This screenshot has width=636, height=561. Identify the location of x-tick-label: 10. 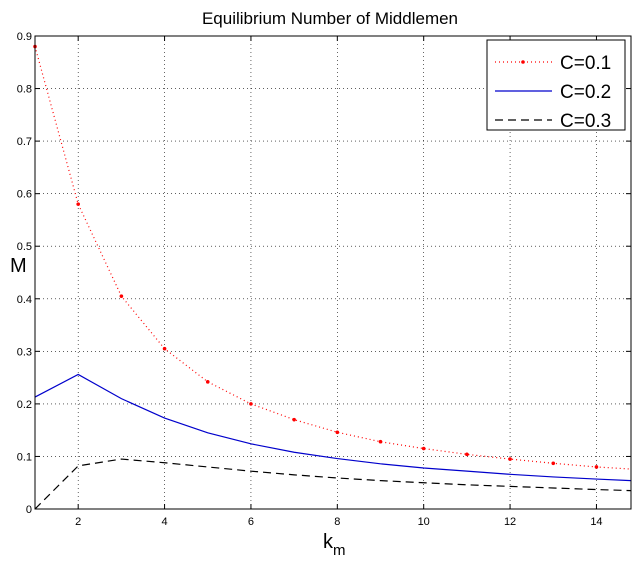
(424, 522).